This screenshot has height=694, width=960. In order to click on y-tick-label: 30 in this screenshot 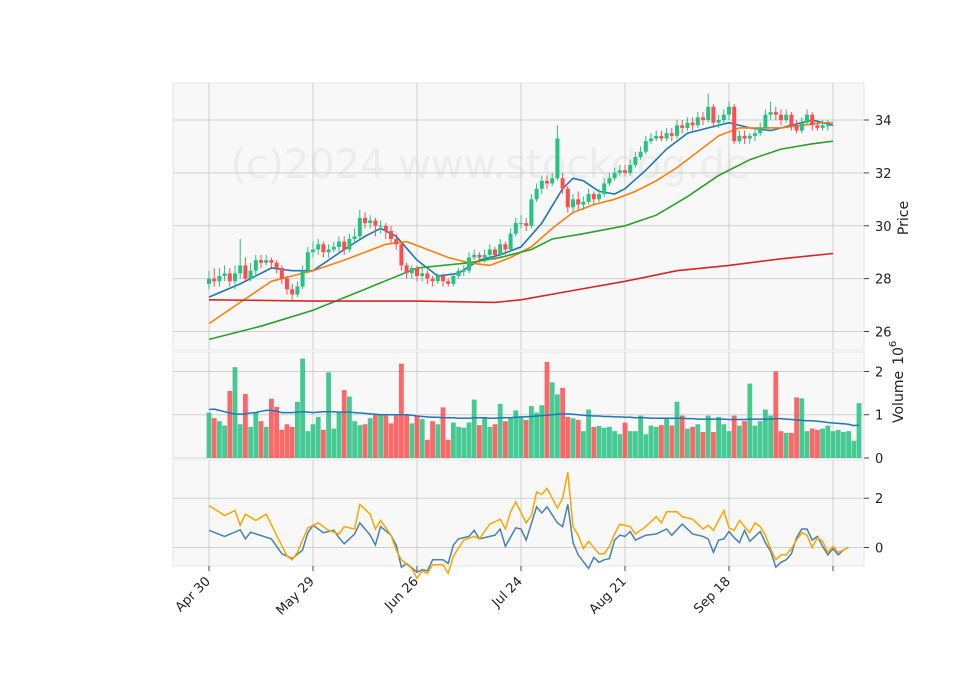, I will do `click(883, 227)`.